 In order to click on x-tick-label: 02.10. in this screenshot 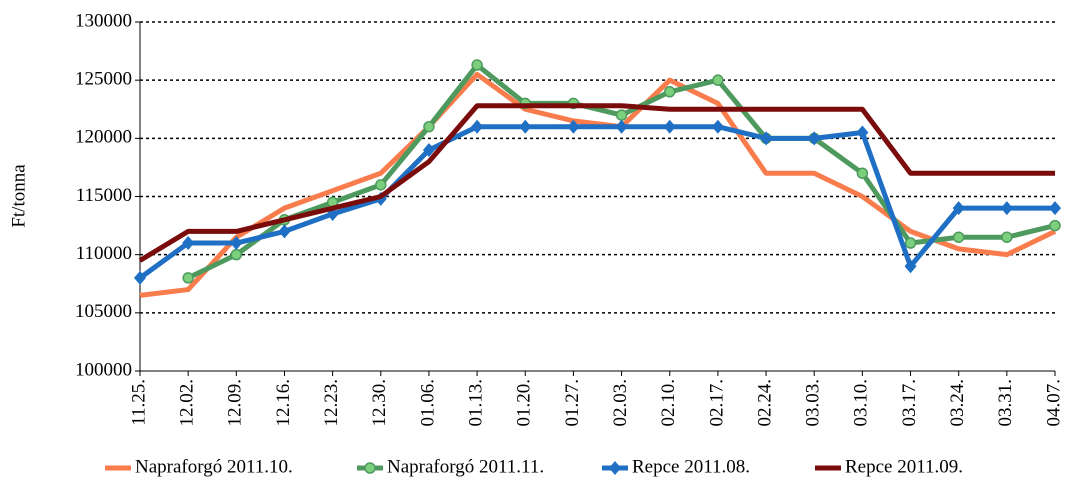, I will do `click(668, 403)`.